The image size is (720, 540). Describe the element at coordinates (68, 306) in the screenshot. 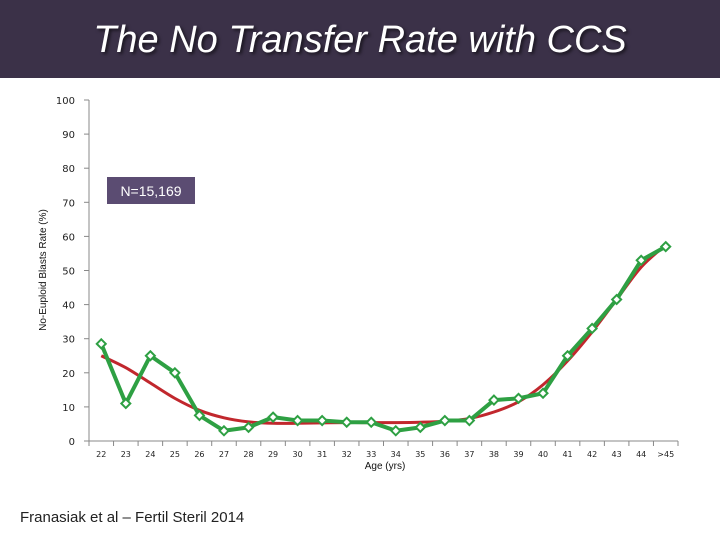

I see `y-tick-label: 40` at that location.